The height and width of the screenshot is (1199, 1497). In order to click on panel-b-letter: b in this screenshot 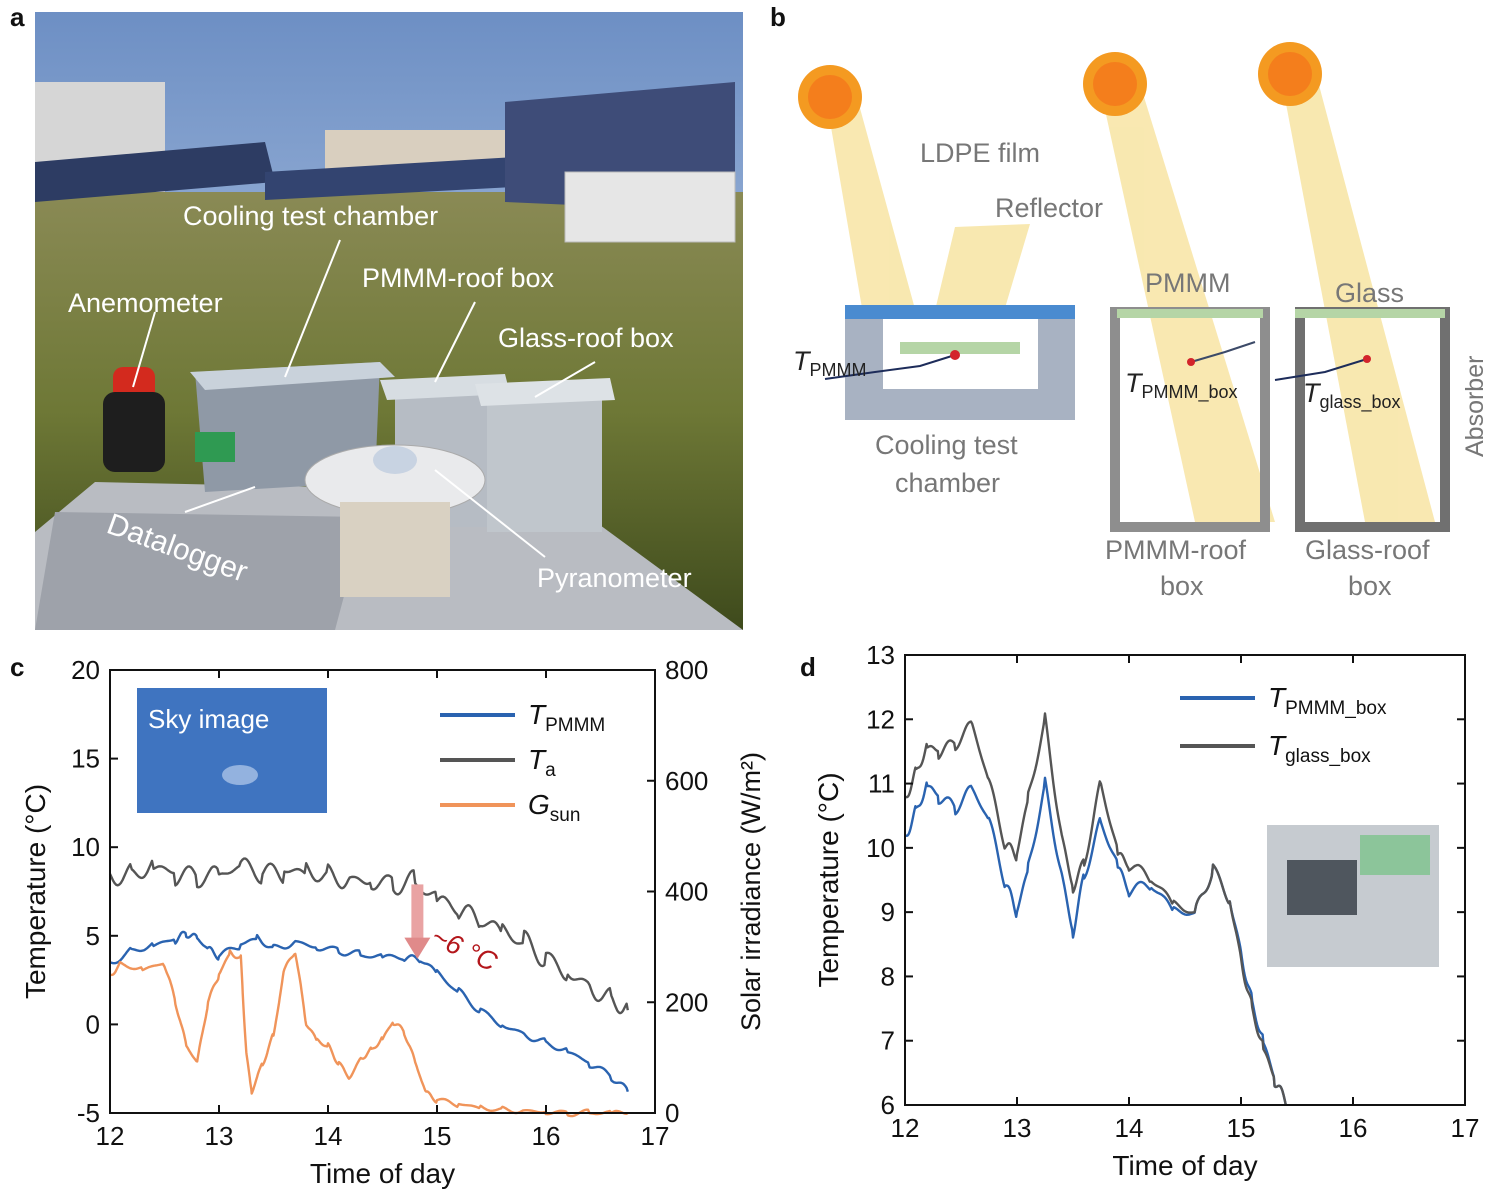, I will do `click(778, 17)`.